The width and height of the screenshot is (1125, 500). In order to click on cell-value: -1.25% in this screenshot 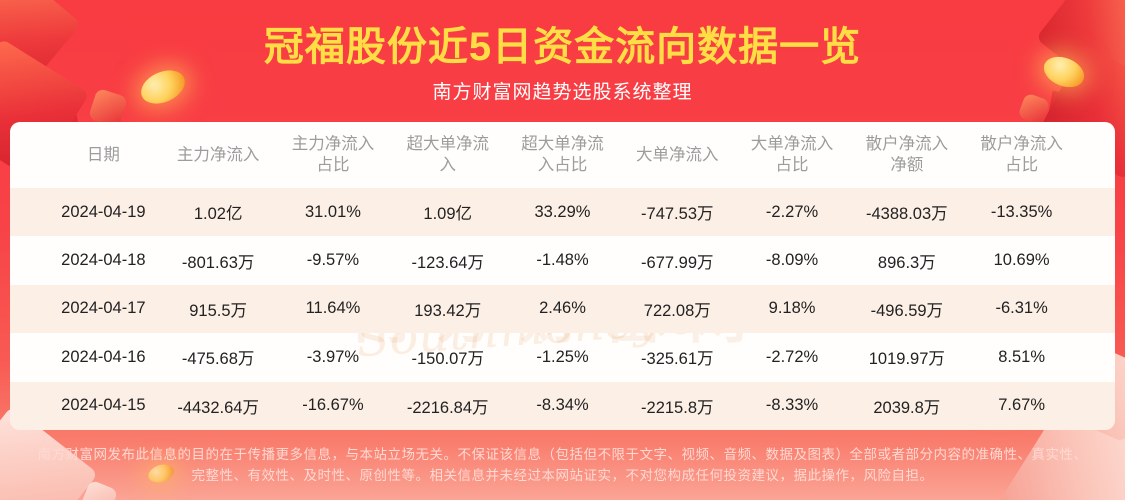, I will do `click(562, 356)`.